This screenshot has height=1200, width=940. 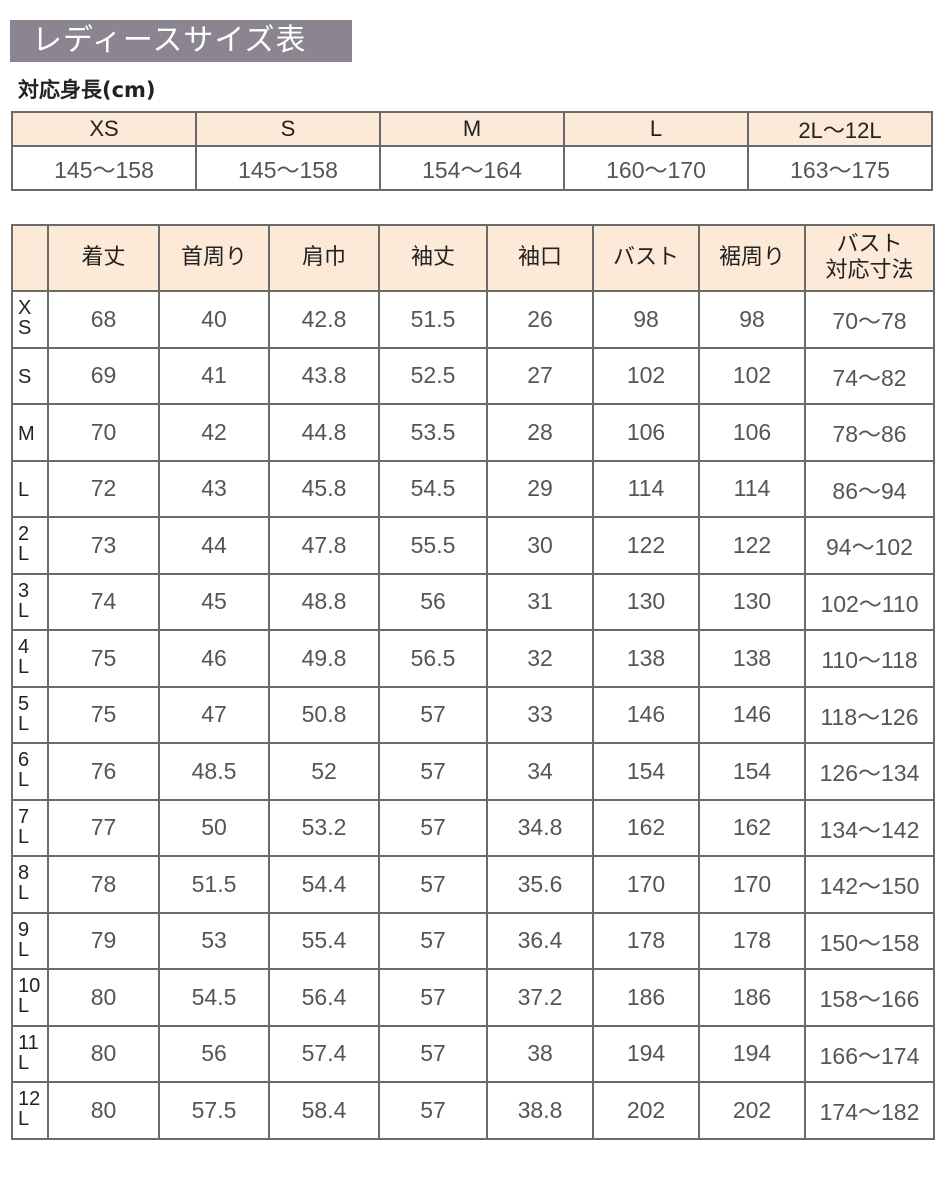 I want to click on measurement-cell: 54.5, so click(x=433, y=488).